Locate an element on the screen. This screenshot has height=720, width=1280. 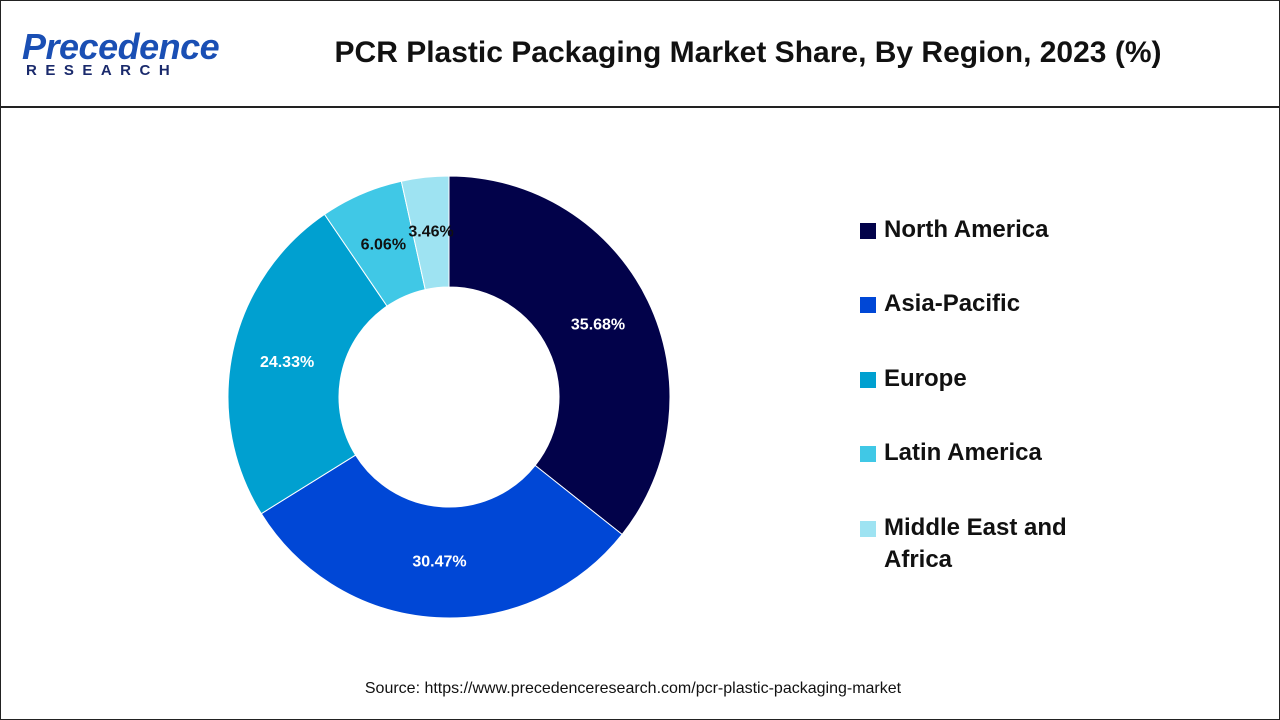
value-label: 24.33% is located at coordinates (287, 362).